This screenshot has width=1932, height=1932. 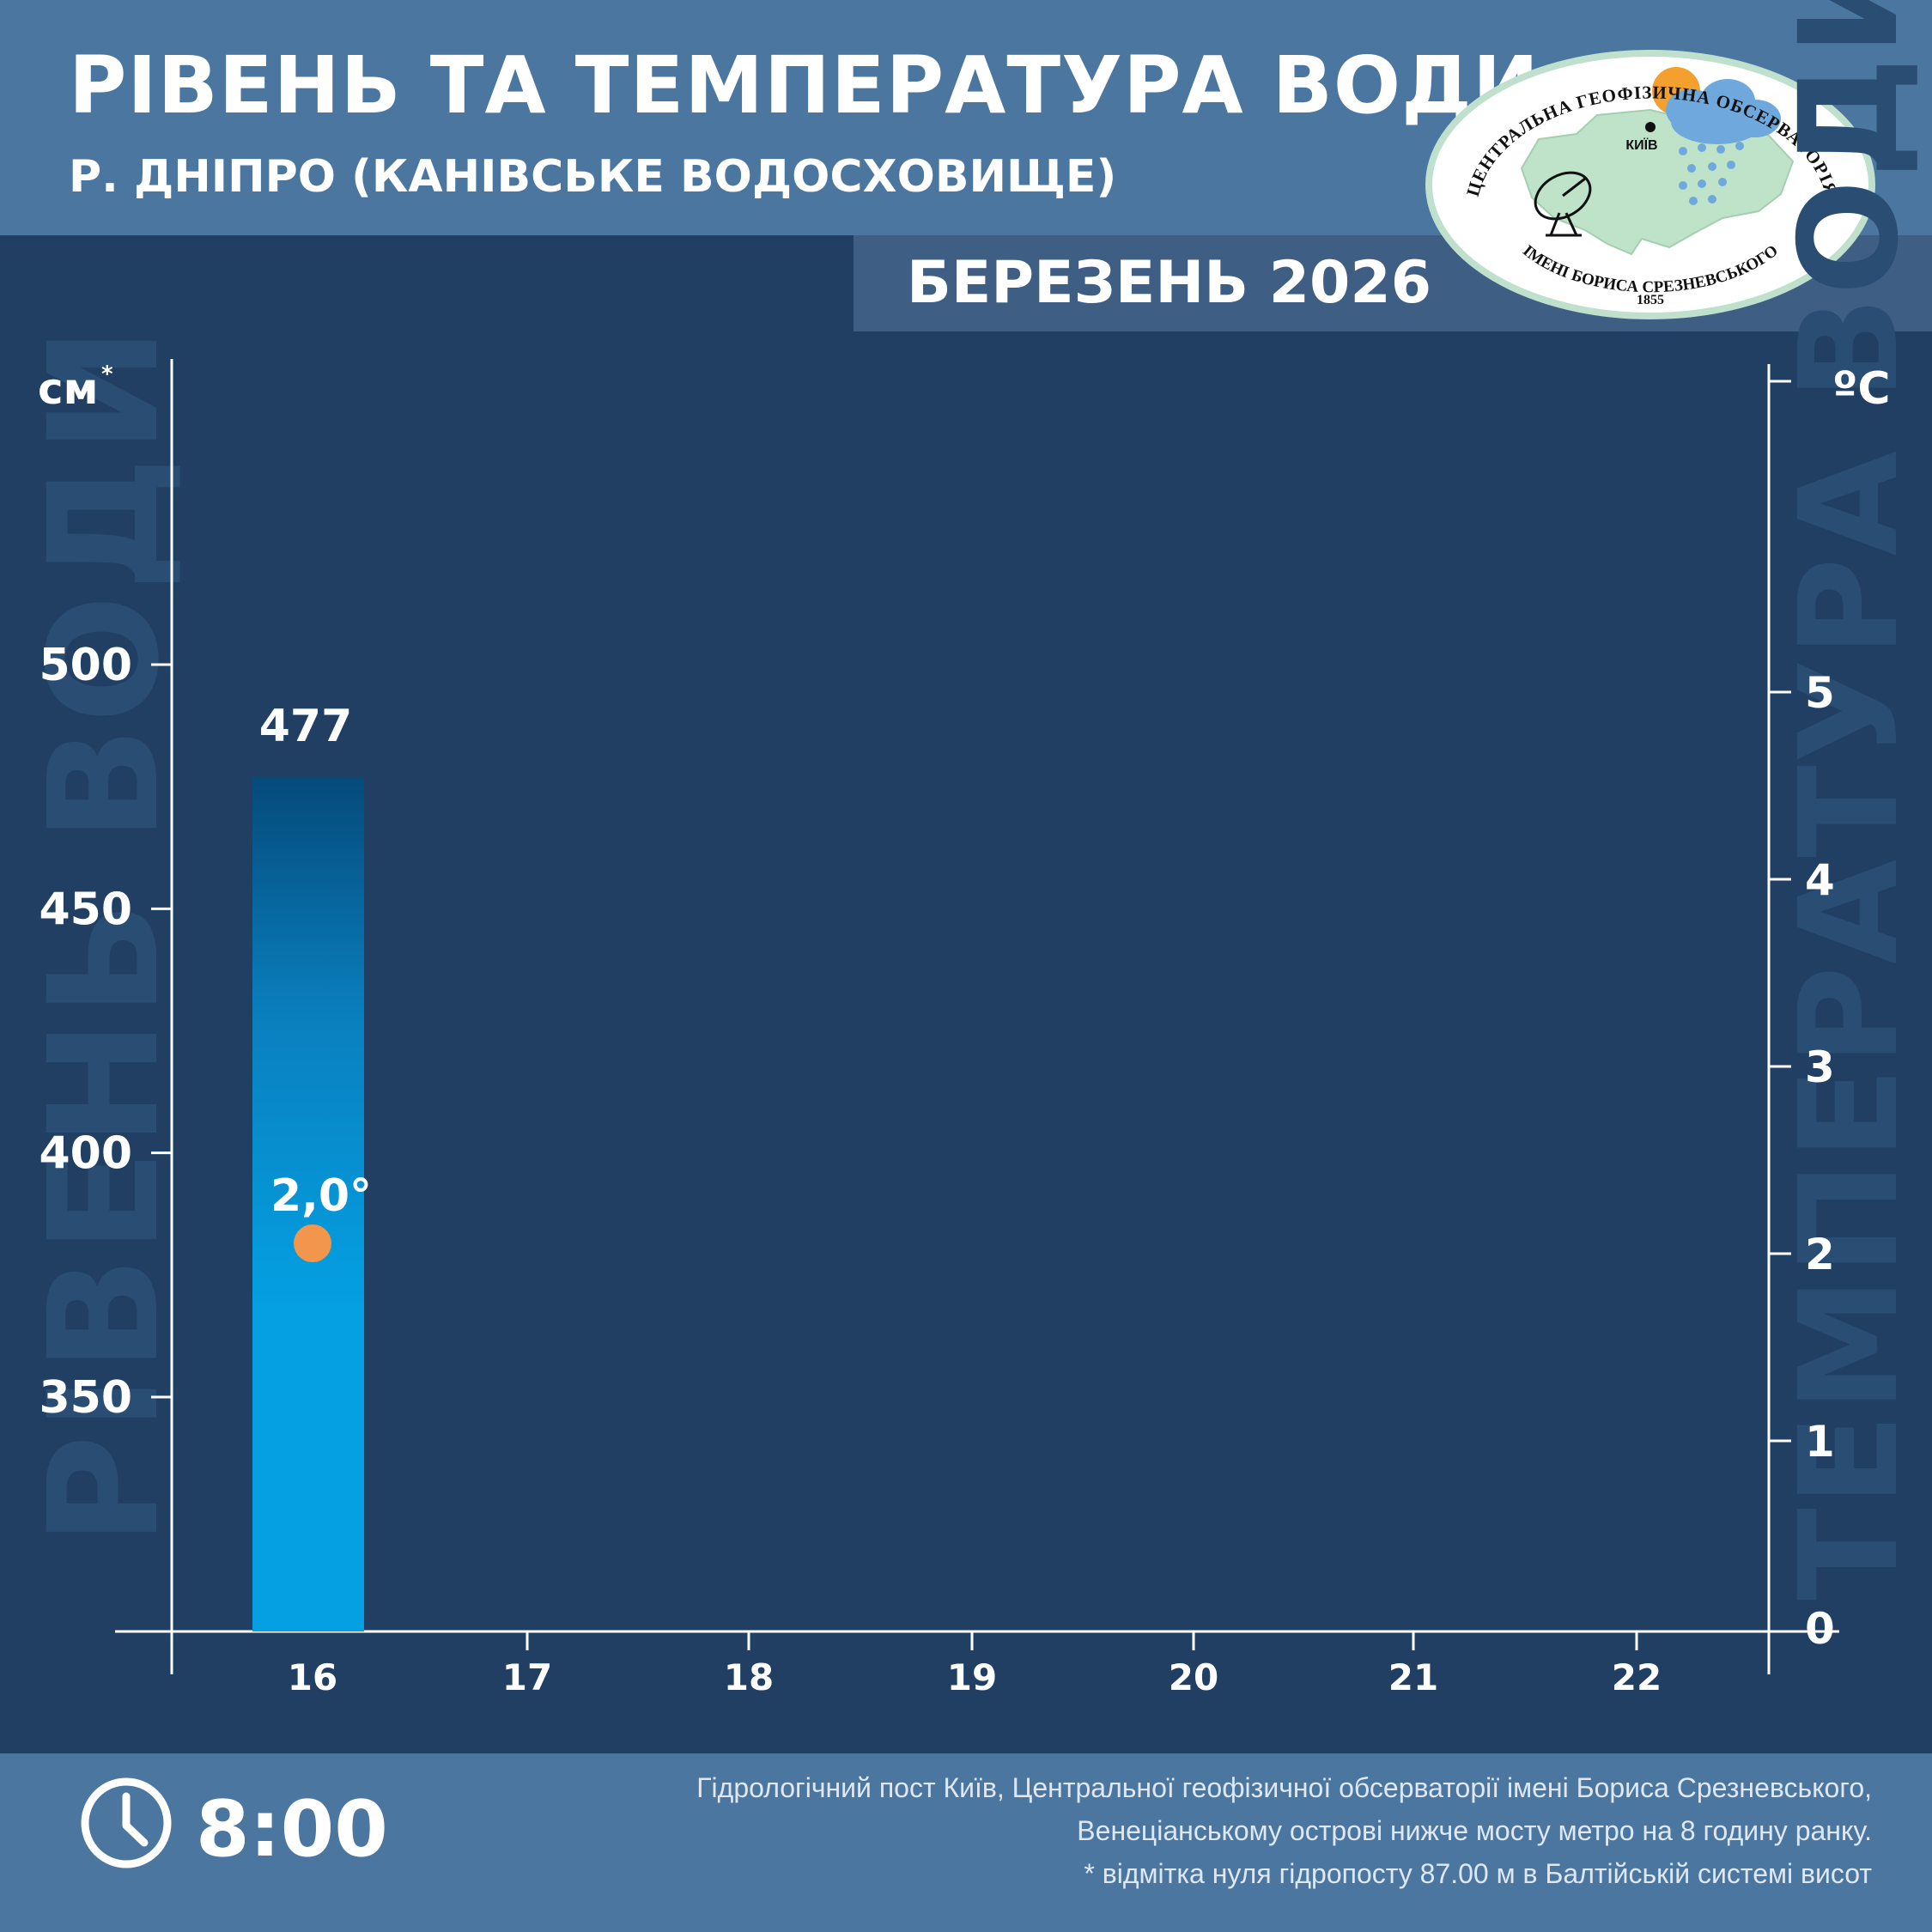 What do you see at coordinates (1563, 204) in the screenshot?
I see `radar-dish-icon` at bounding box center [1563, 204].